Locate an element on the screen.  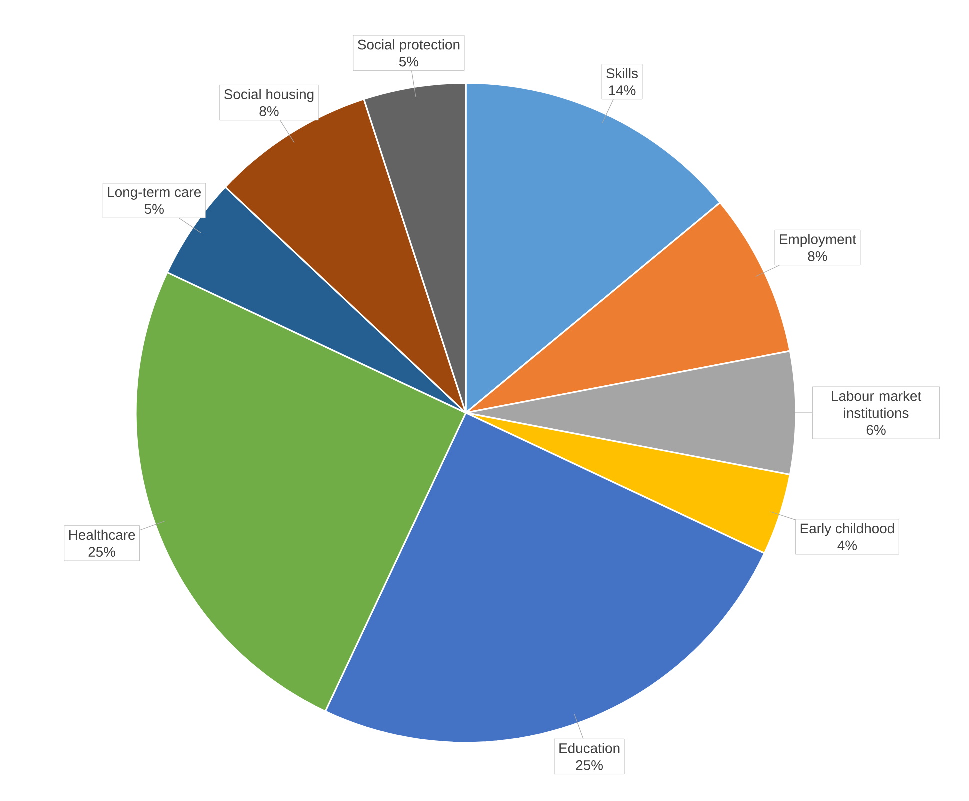
legend-label: Labour market institutions is located at coordinates (877, 404).